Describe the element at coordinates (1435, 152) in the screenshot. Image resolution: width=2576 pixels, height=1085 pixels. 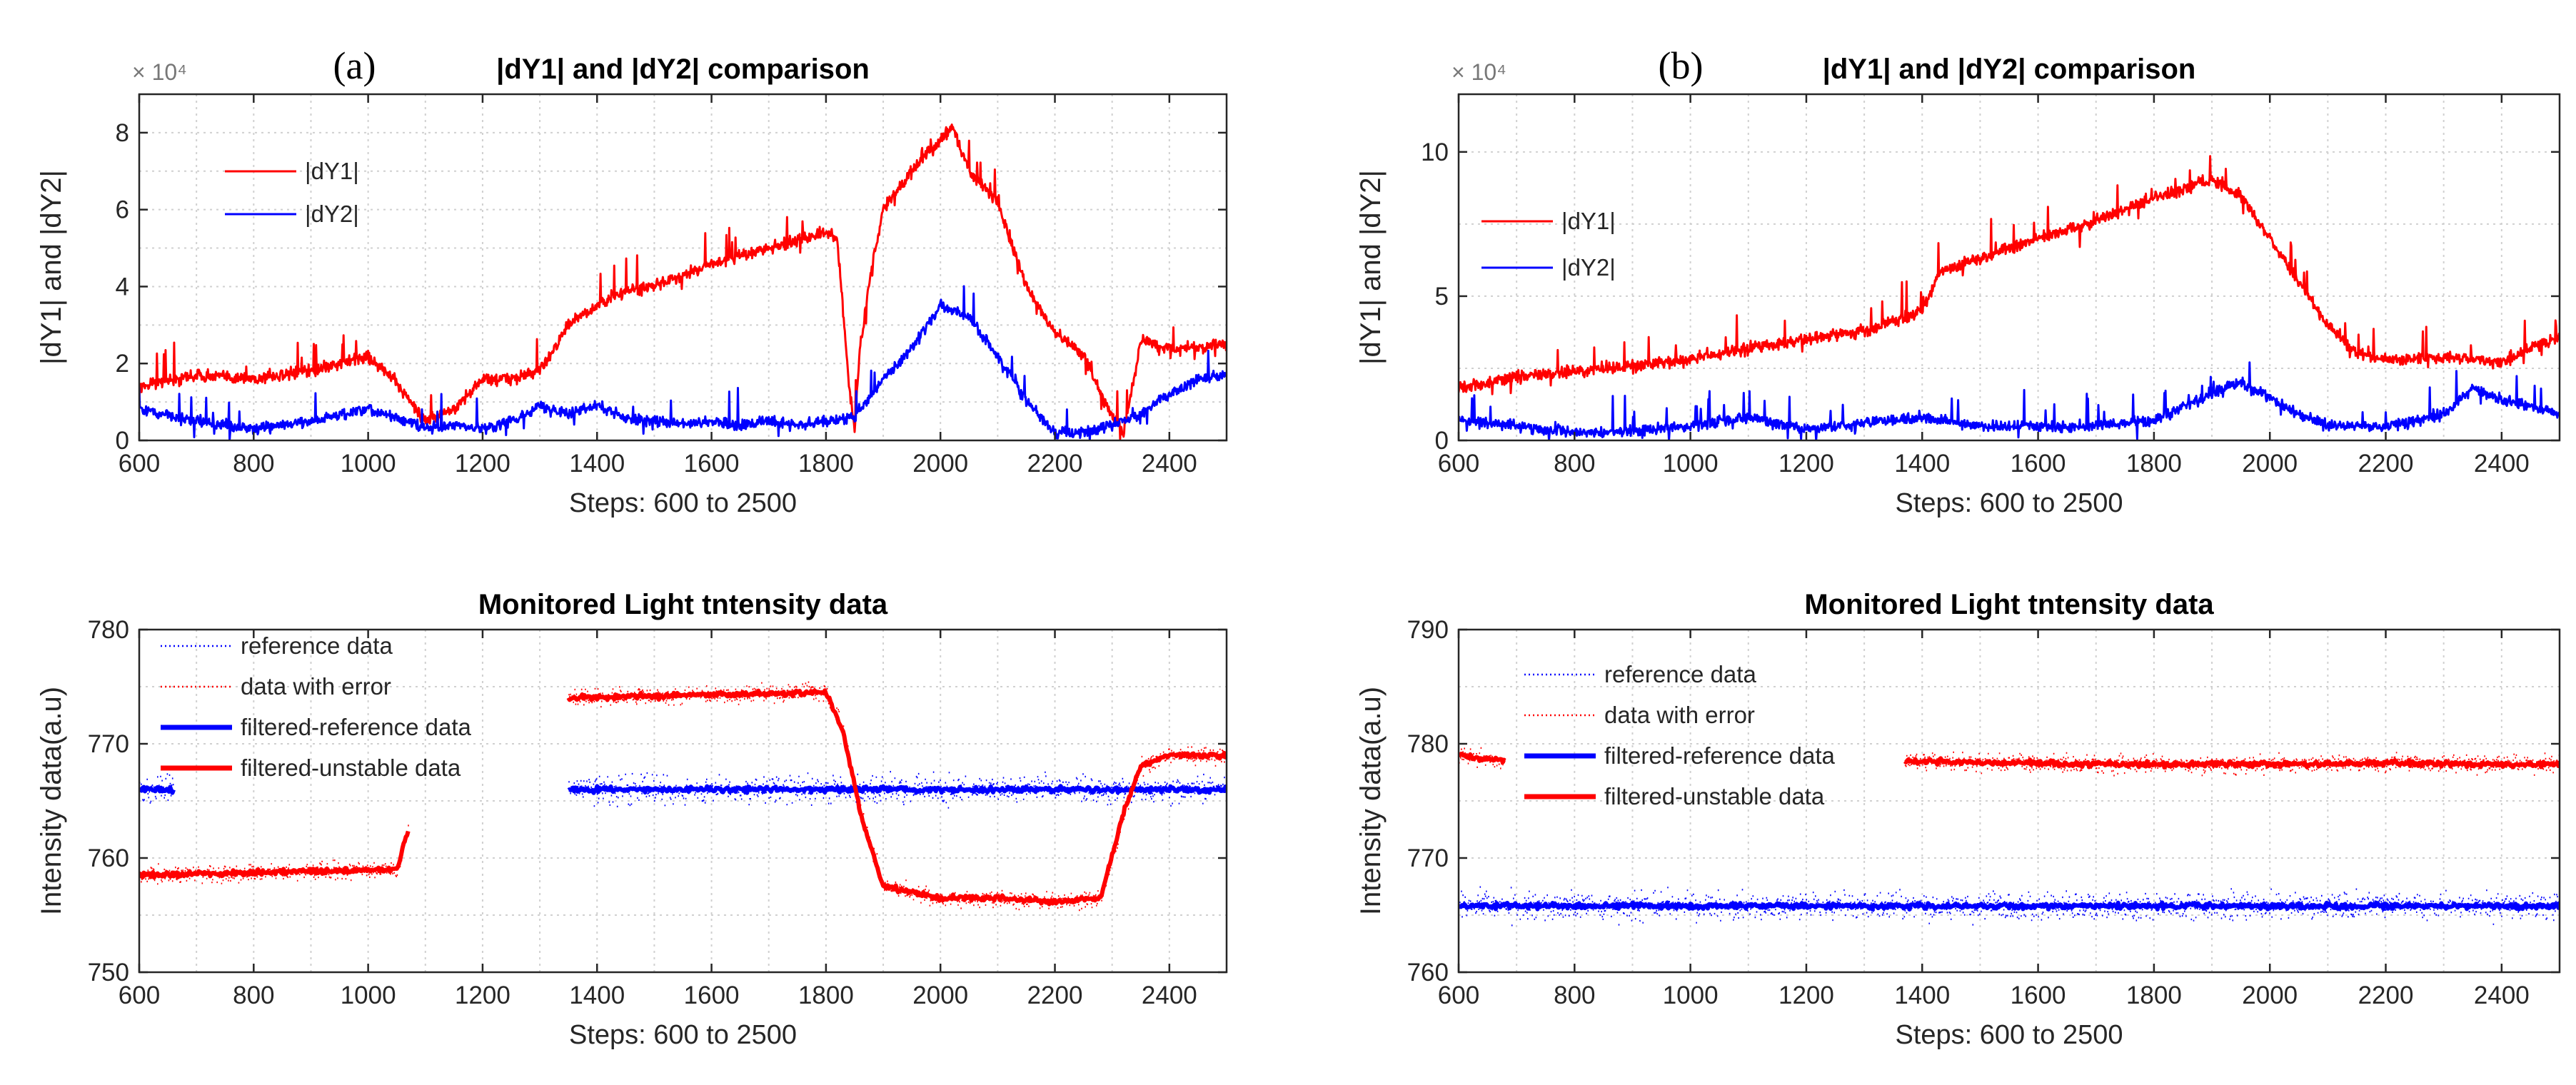
I see `y-tick-label: 10` at that location.